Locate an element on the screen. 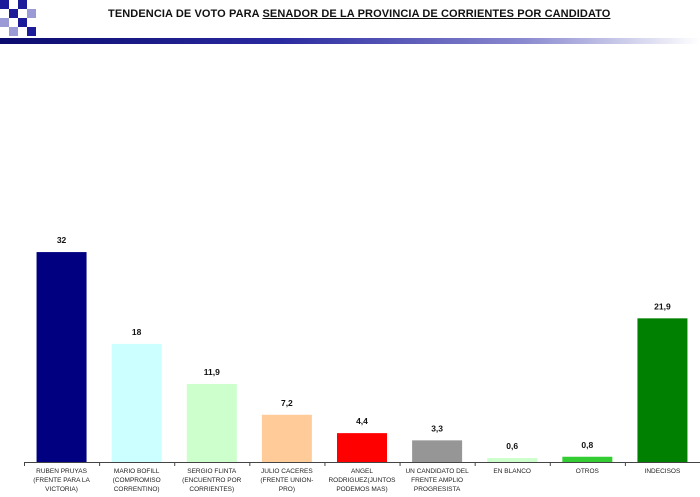 This screenshot has height=497, width=700. category-label-2-0: SERGIO FLINTA is located at coordinates (212, 471).